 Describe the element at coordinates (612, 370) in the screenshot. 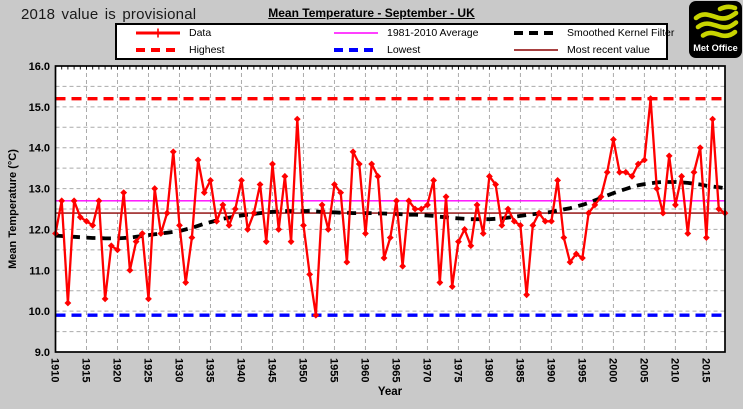

I see `svg-text: 2000` at that location.